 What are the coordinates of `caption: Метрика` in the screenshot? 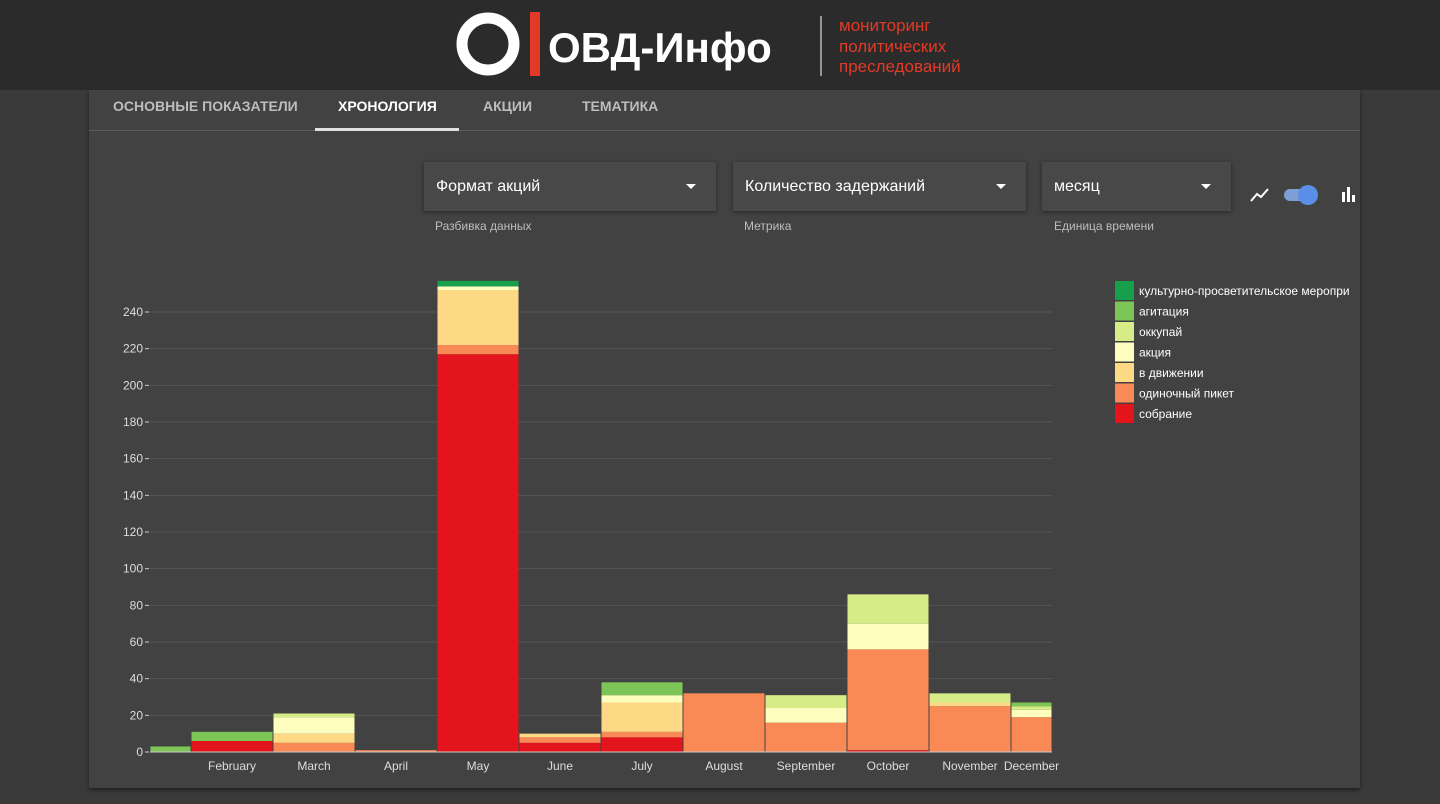 It's located at (768, 226).